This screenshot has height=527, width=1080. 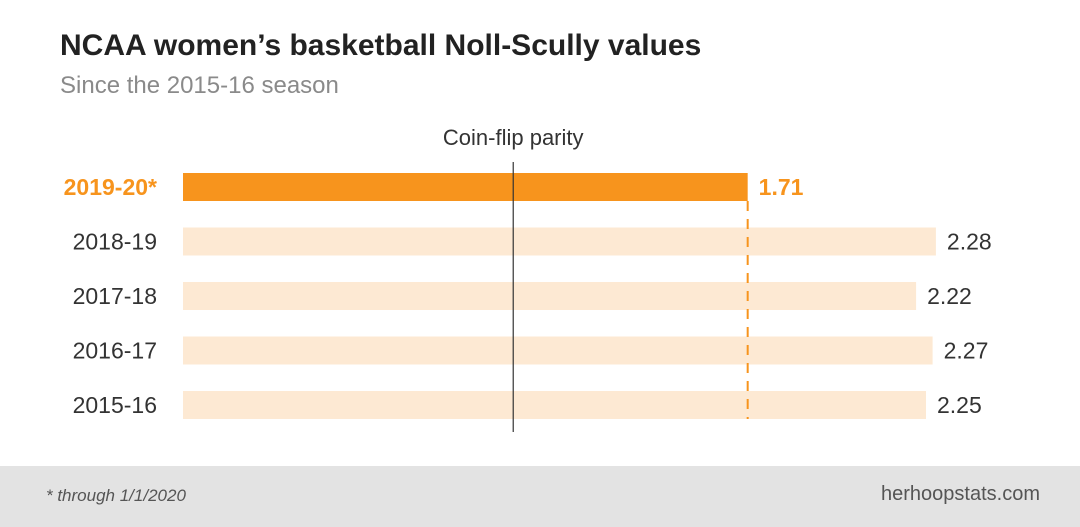 I want to click on value-label: 2.28, so click(x=969, y=242).